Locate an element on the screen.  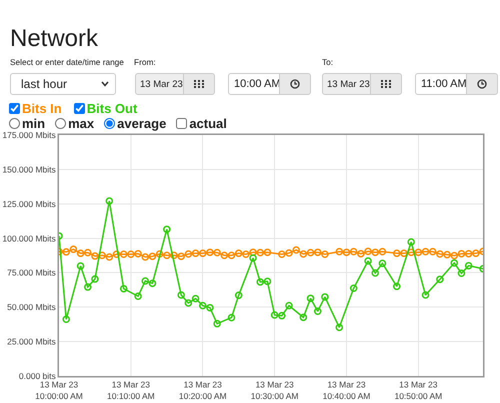
x-tick-label: 13 Mar 23 10:00:00 AM is located at coordinates (59, 390).